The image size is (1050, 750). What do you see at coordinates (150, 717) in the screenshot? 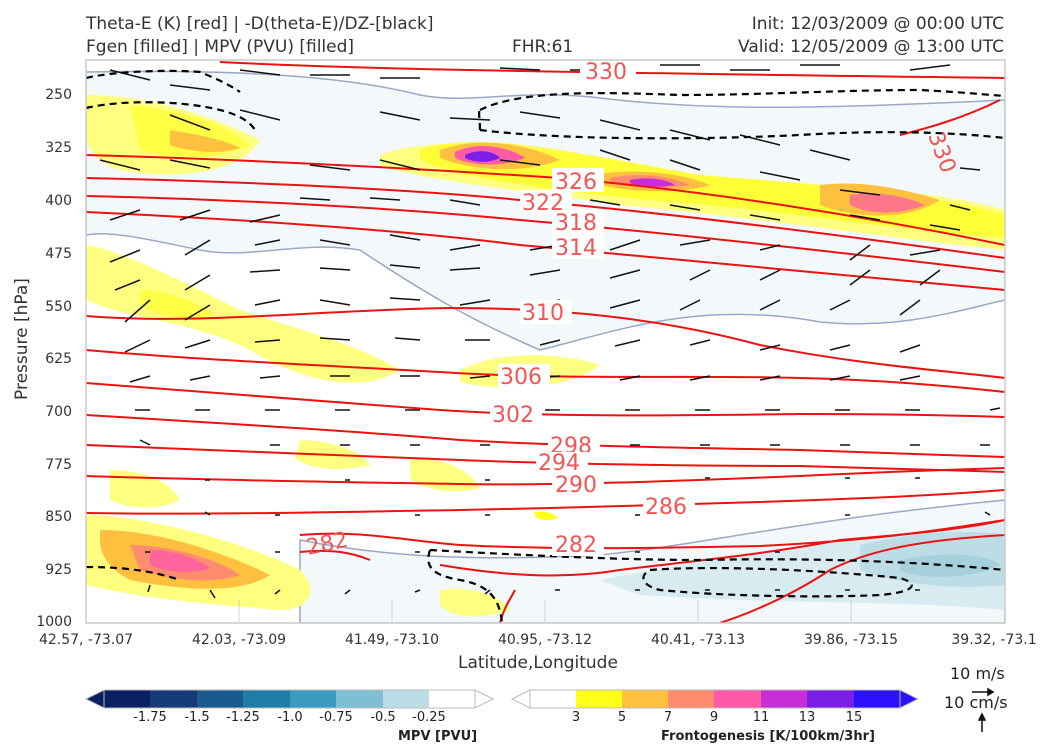
I see `mpv-tick-0: -1.75` at bounding box center [150, 717].